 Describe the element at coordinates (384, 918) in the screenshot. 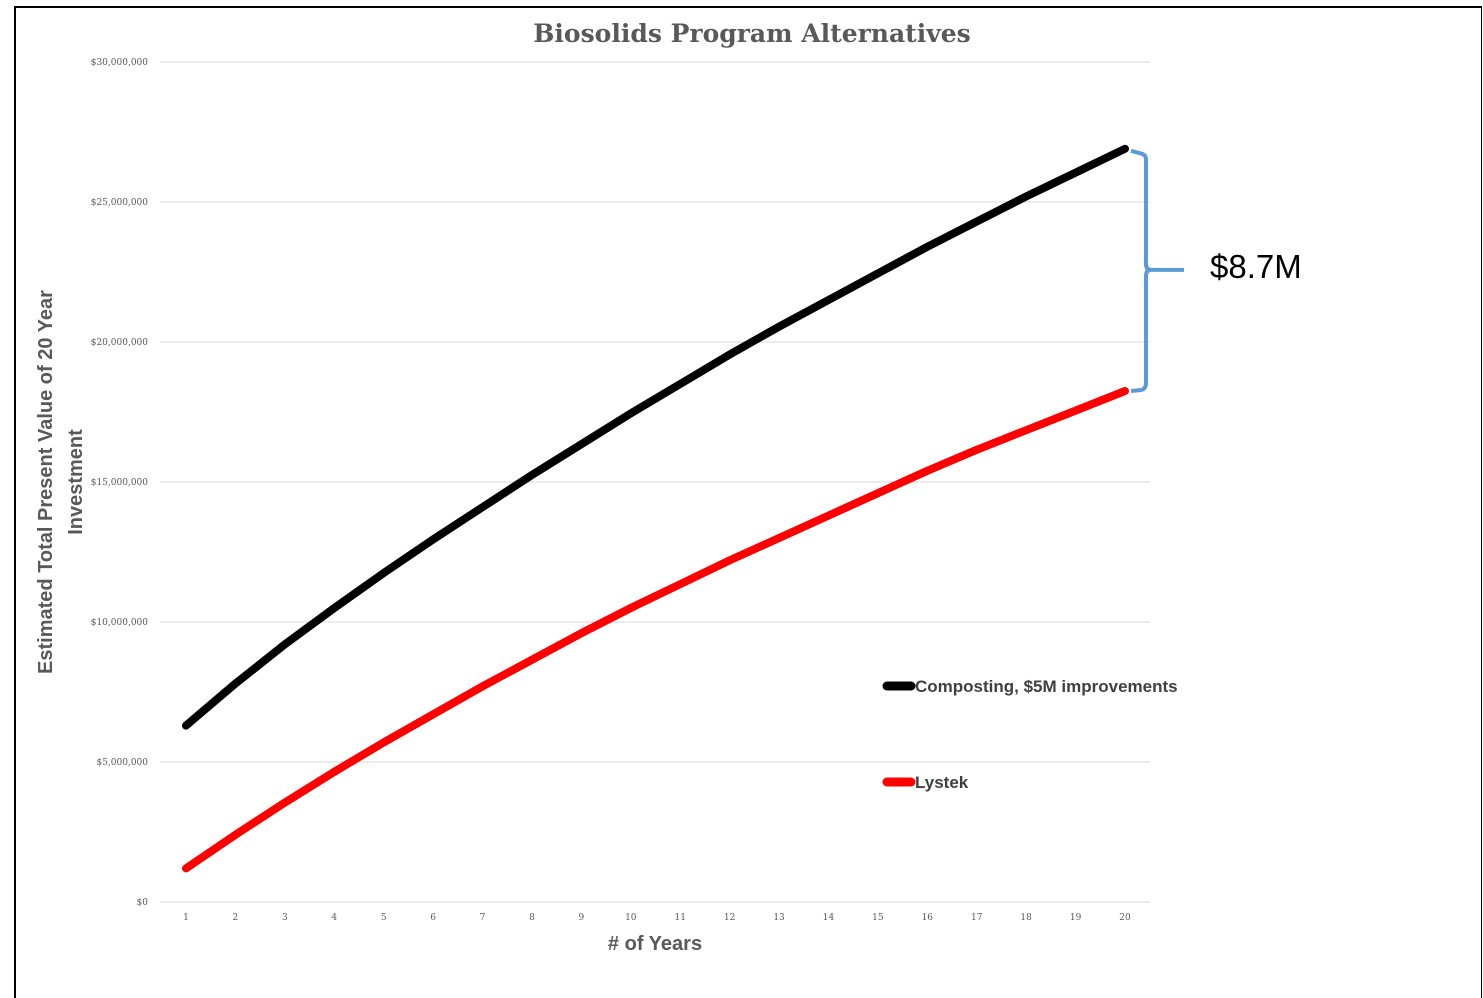

I see `x-tick-label: 5` at that location.